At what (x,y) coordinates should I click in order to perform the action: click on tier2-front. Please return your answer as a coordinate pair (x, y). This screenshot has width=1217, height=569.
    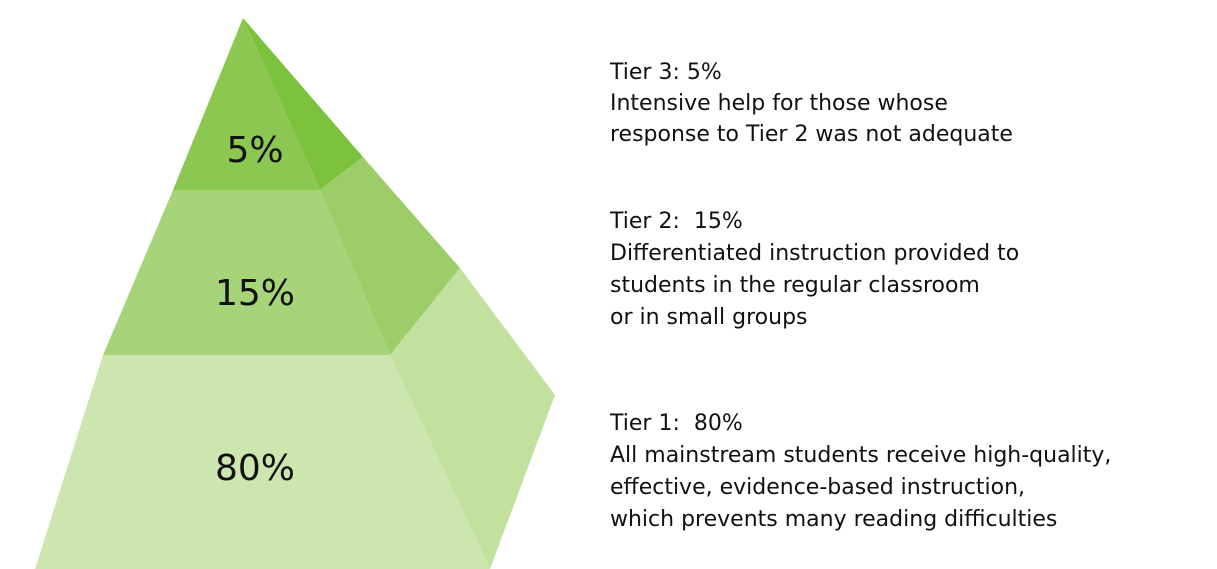
    Looking at the image, I should click on (246, 272).